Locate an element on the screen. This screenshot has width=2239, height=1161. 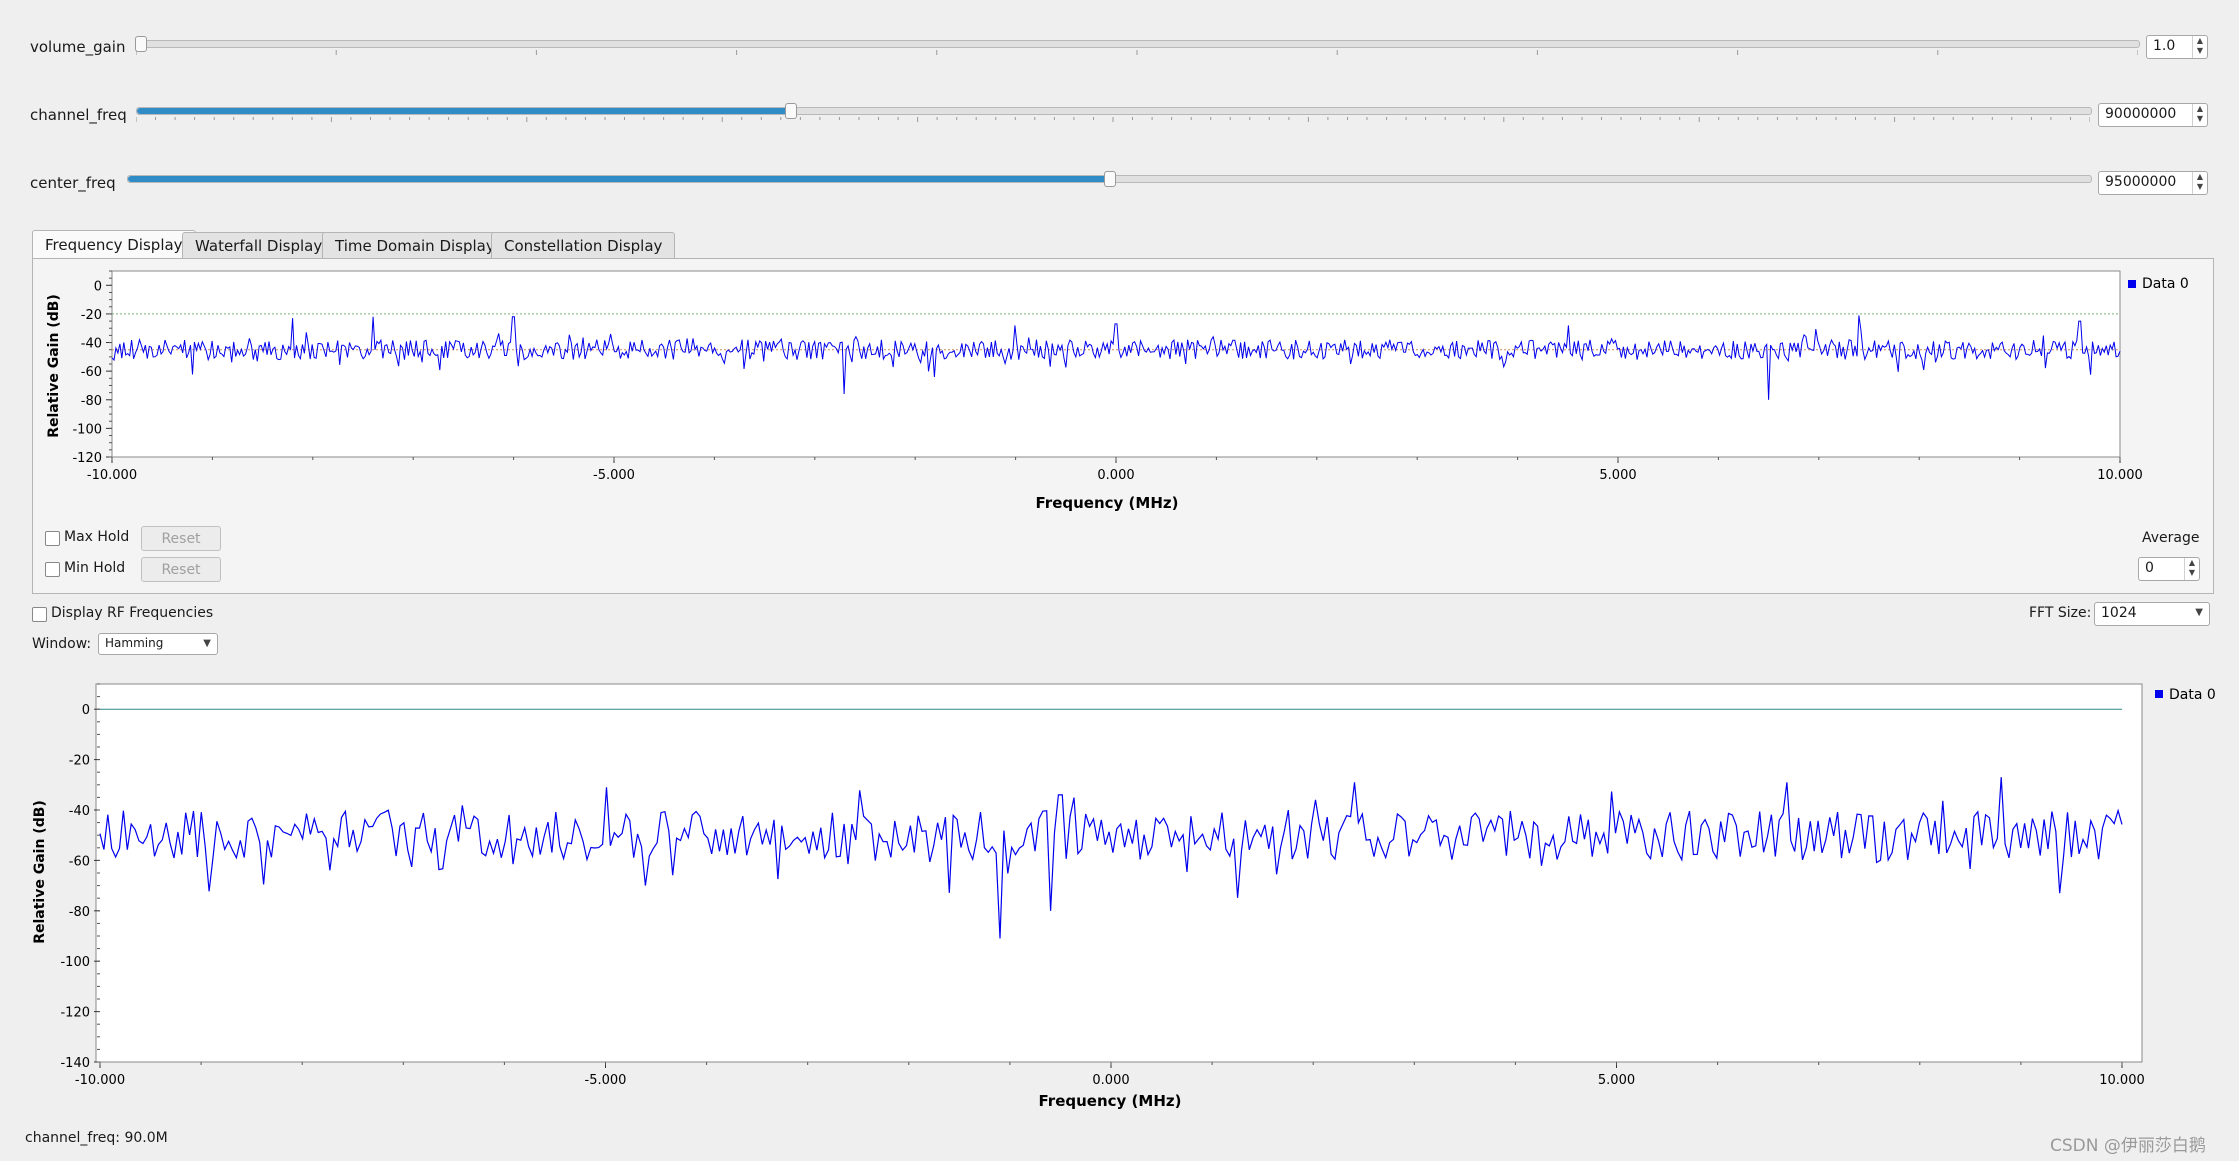
fft-size-label: FFT Size: is located at coordinates (2060, 613).